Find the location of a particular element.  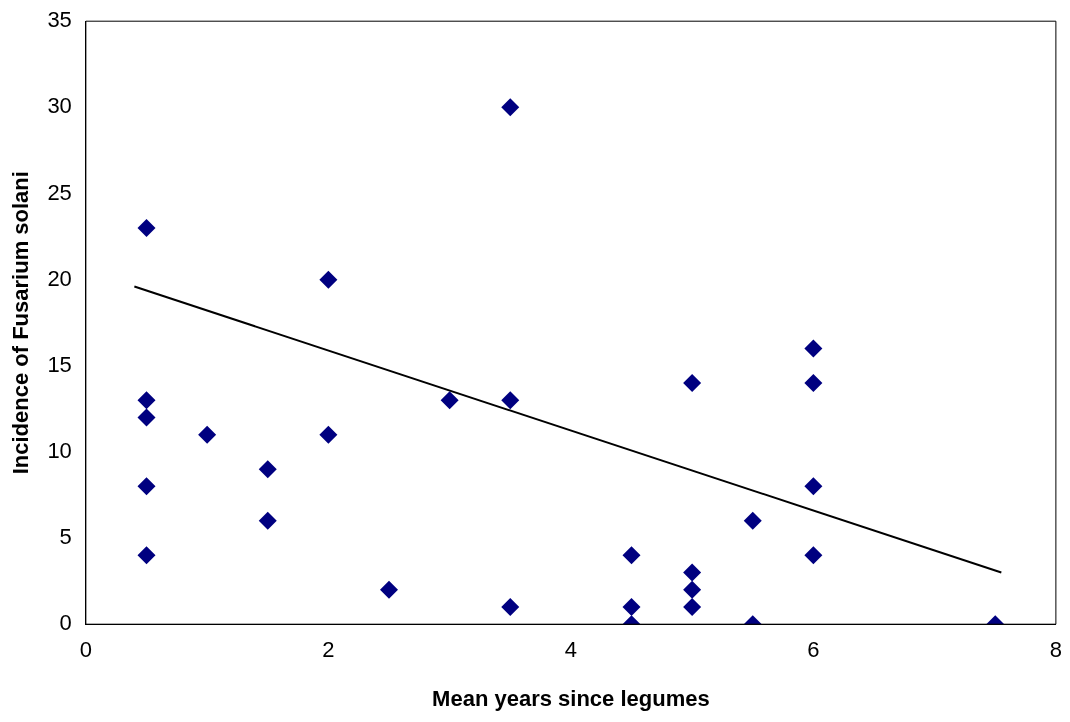

x-axis-title: Mean years since legumes is located at coordinates (571, 698).